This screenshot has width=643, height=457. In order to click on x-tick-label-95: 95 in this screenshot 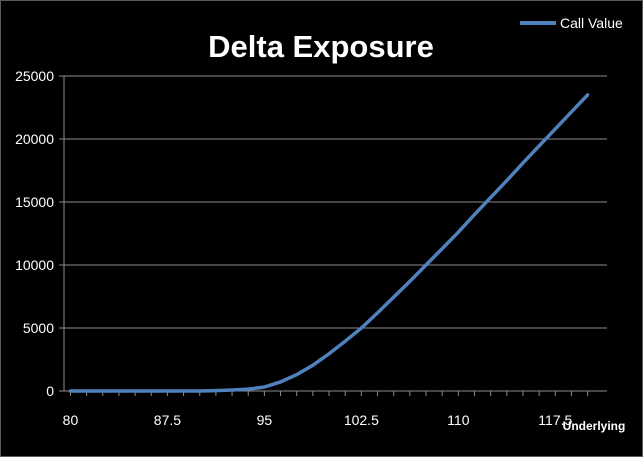, I will do `click(265, 420)`.